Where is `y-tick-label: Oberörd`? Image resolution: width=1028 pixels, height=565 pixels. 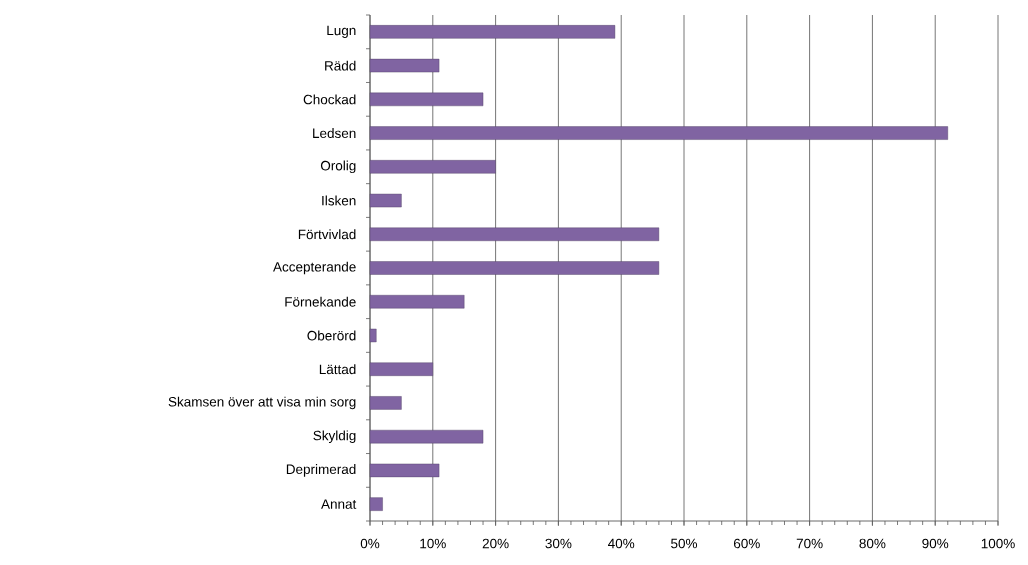 y-tick-label: Oberörd is located at coordinates (331, 335).